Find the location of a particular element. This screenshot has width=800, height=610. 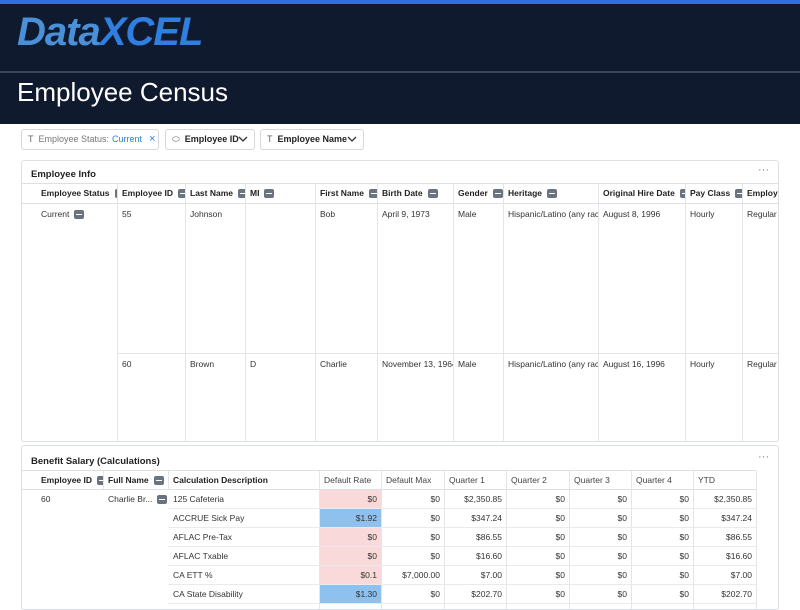

status-cell: Current is located at coordinates (69, 214).